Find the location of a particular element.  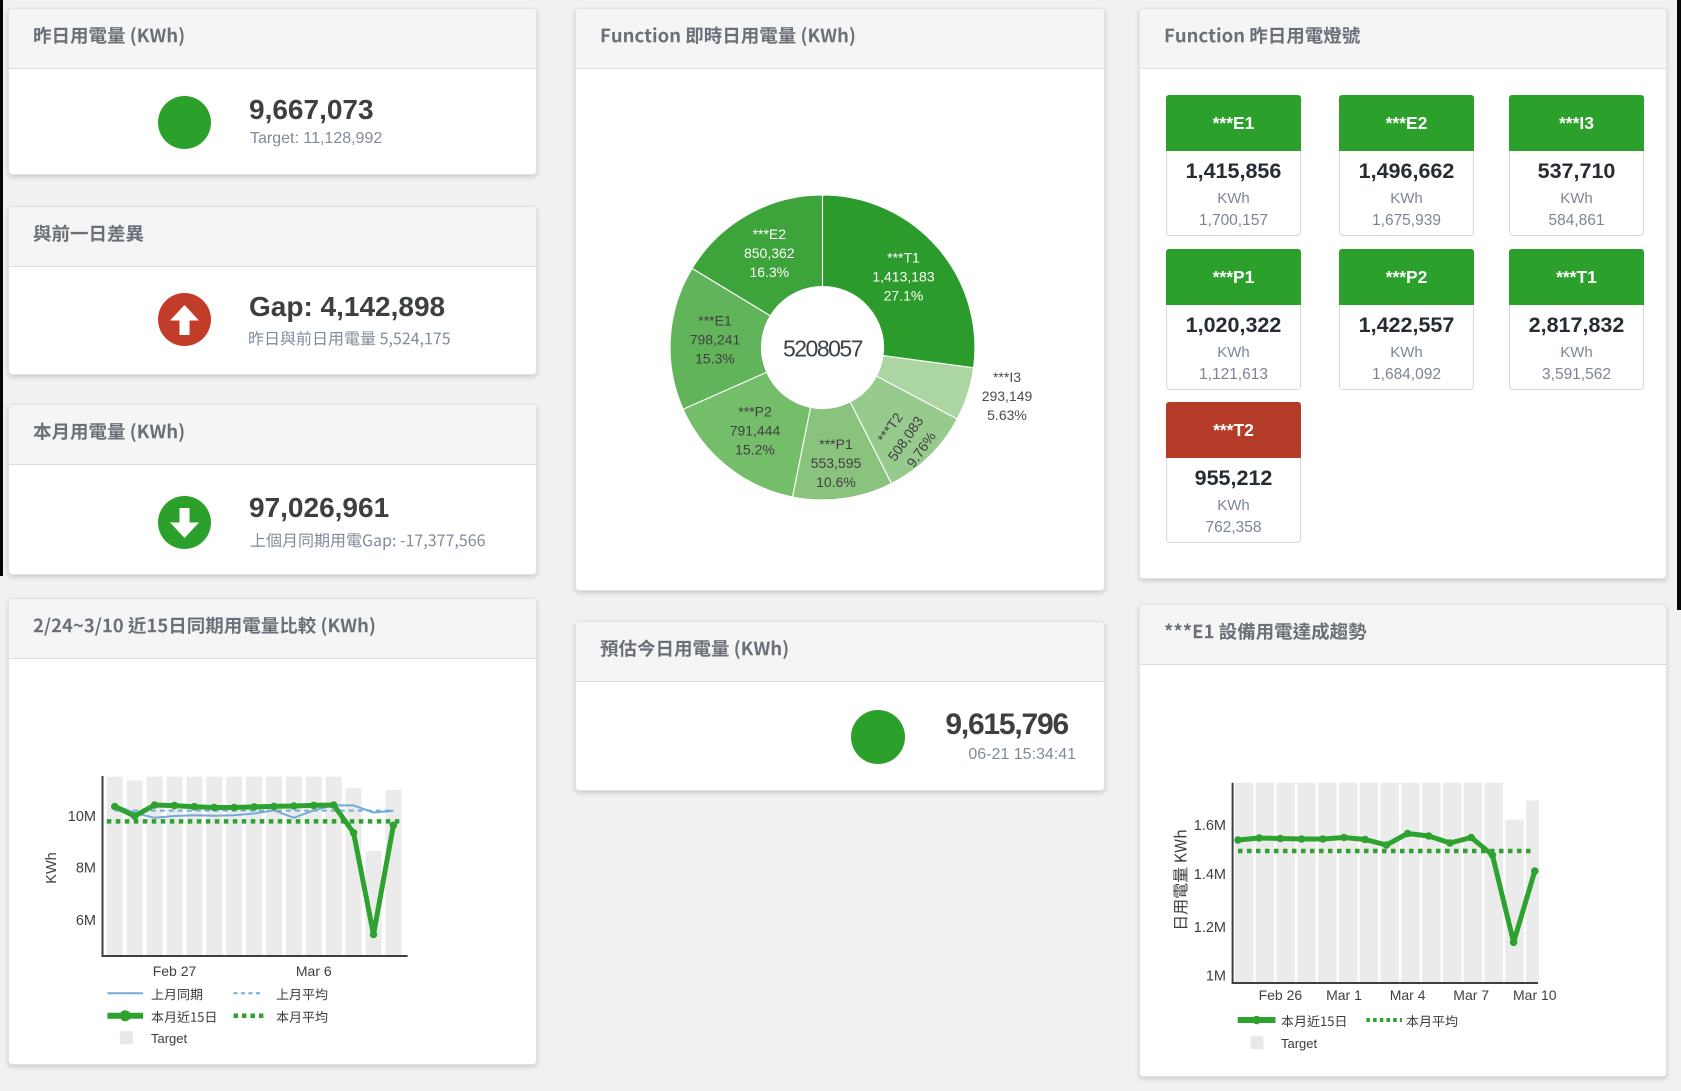

svg-text: 293,149 is located at coordinates (1007, 396).